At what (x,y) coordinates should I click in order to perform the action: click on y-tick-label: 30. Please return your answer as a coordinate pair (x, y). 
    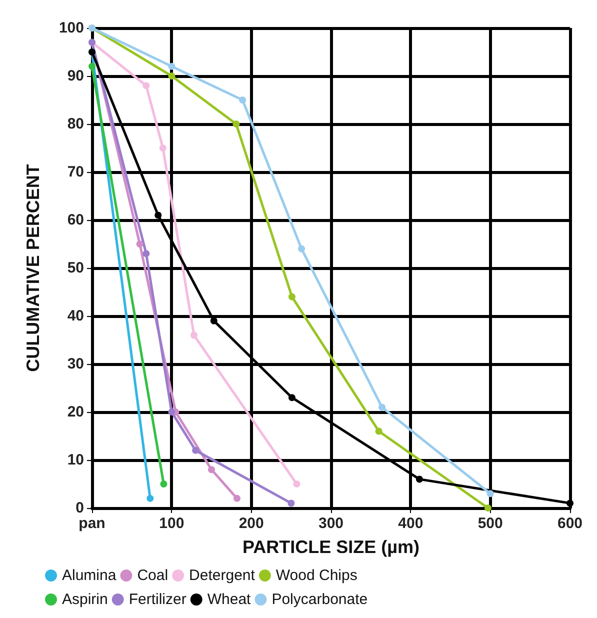
    Looking at the image, I should click on (75, 364).